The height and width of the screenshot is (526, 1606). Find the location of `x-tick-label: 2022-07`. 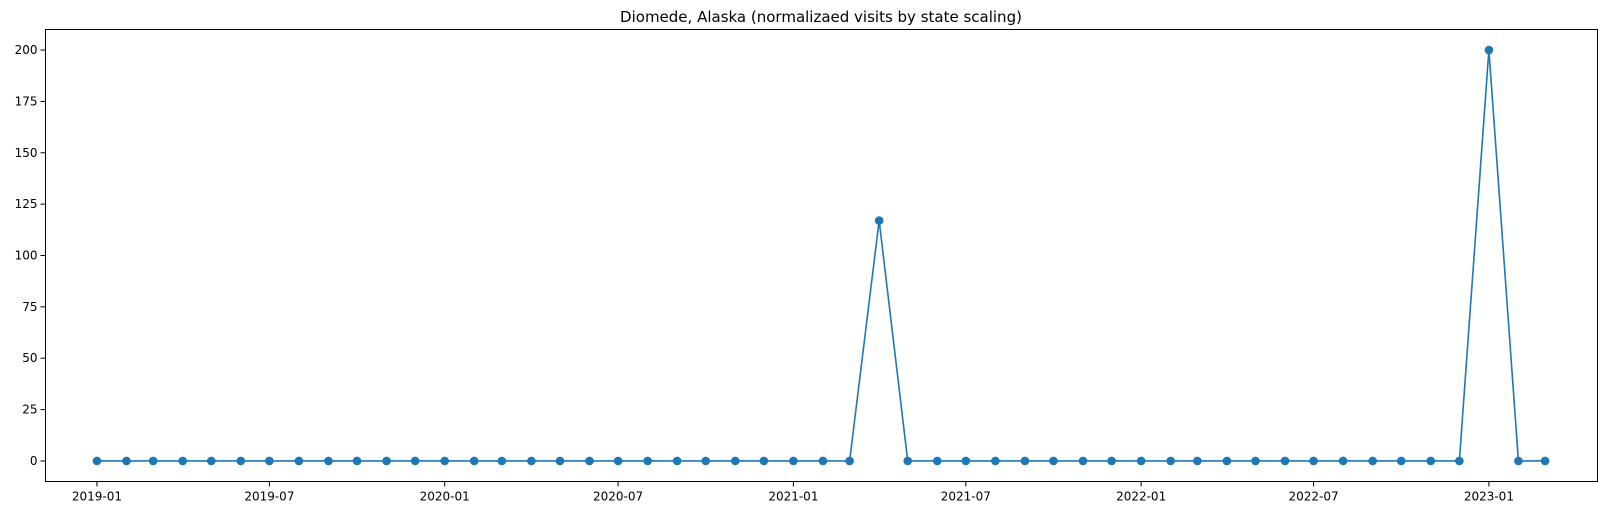

x-tick-label: 2022-07 is located at coordinates (1314, 497).